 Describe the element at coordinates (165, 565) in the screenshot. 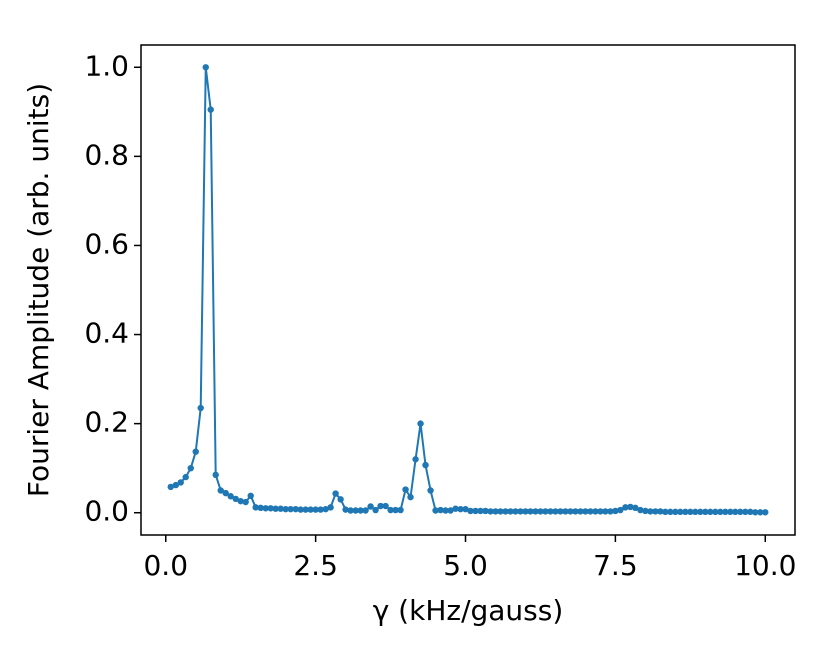

I see `x-tick-label: 0.0` at that location.